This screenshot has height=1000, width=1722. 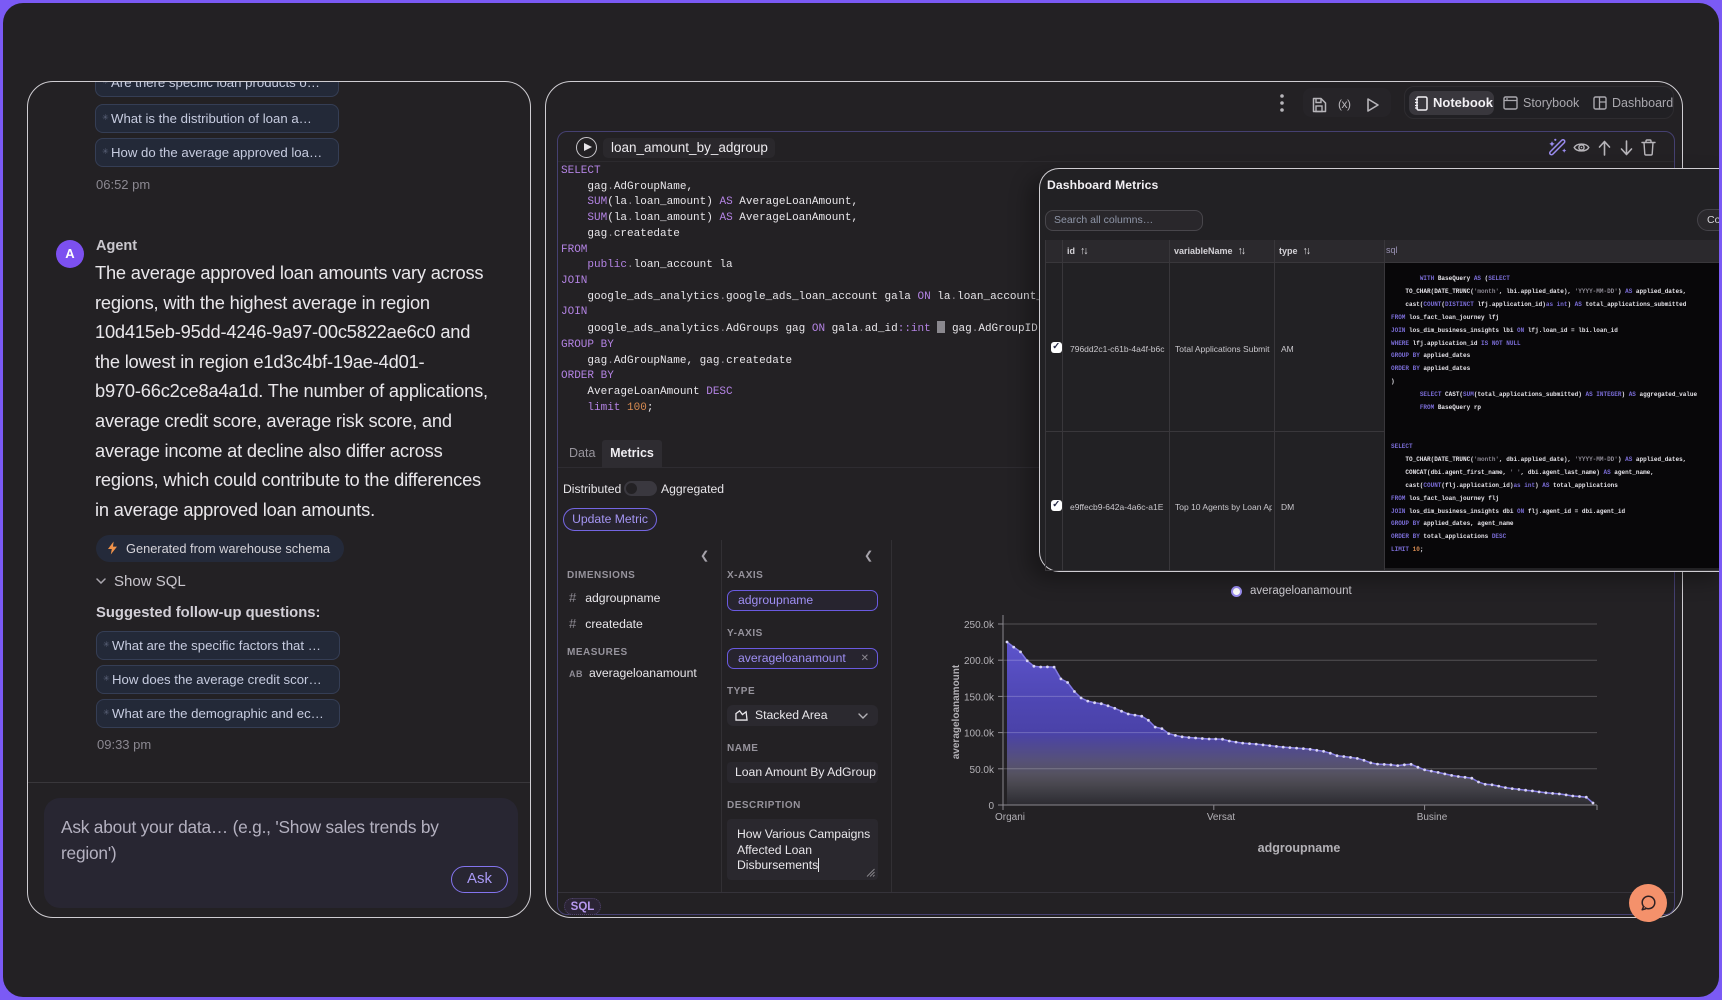 What do you see at coordinates (991, 806) in the screenshot?
I see `svg-text: 0` at bounding box center [991, 806].